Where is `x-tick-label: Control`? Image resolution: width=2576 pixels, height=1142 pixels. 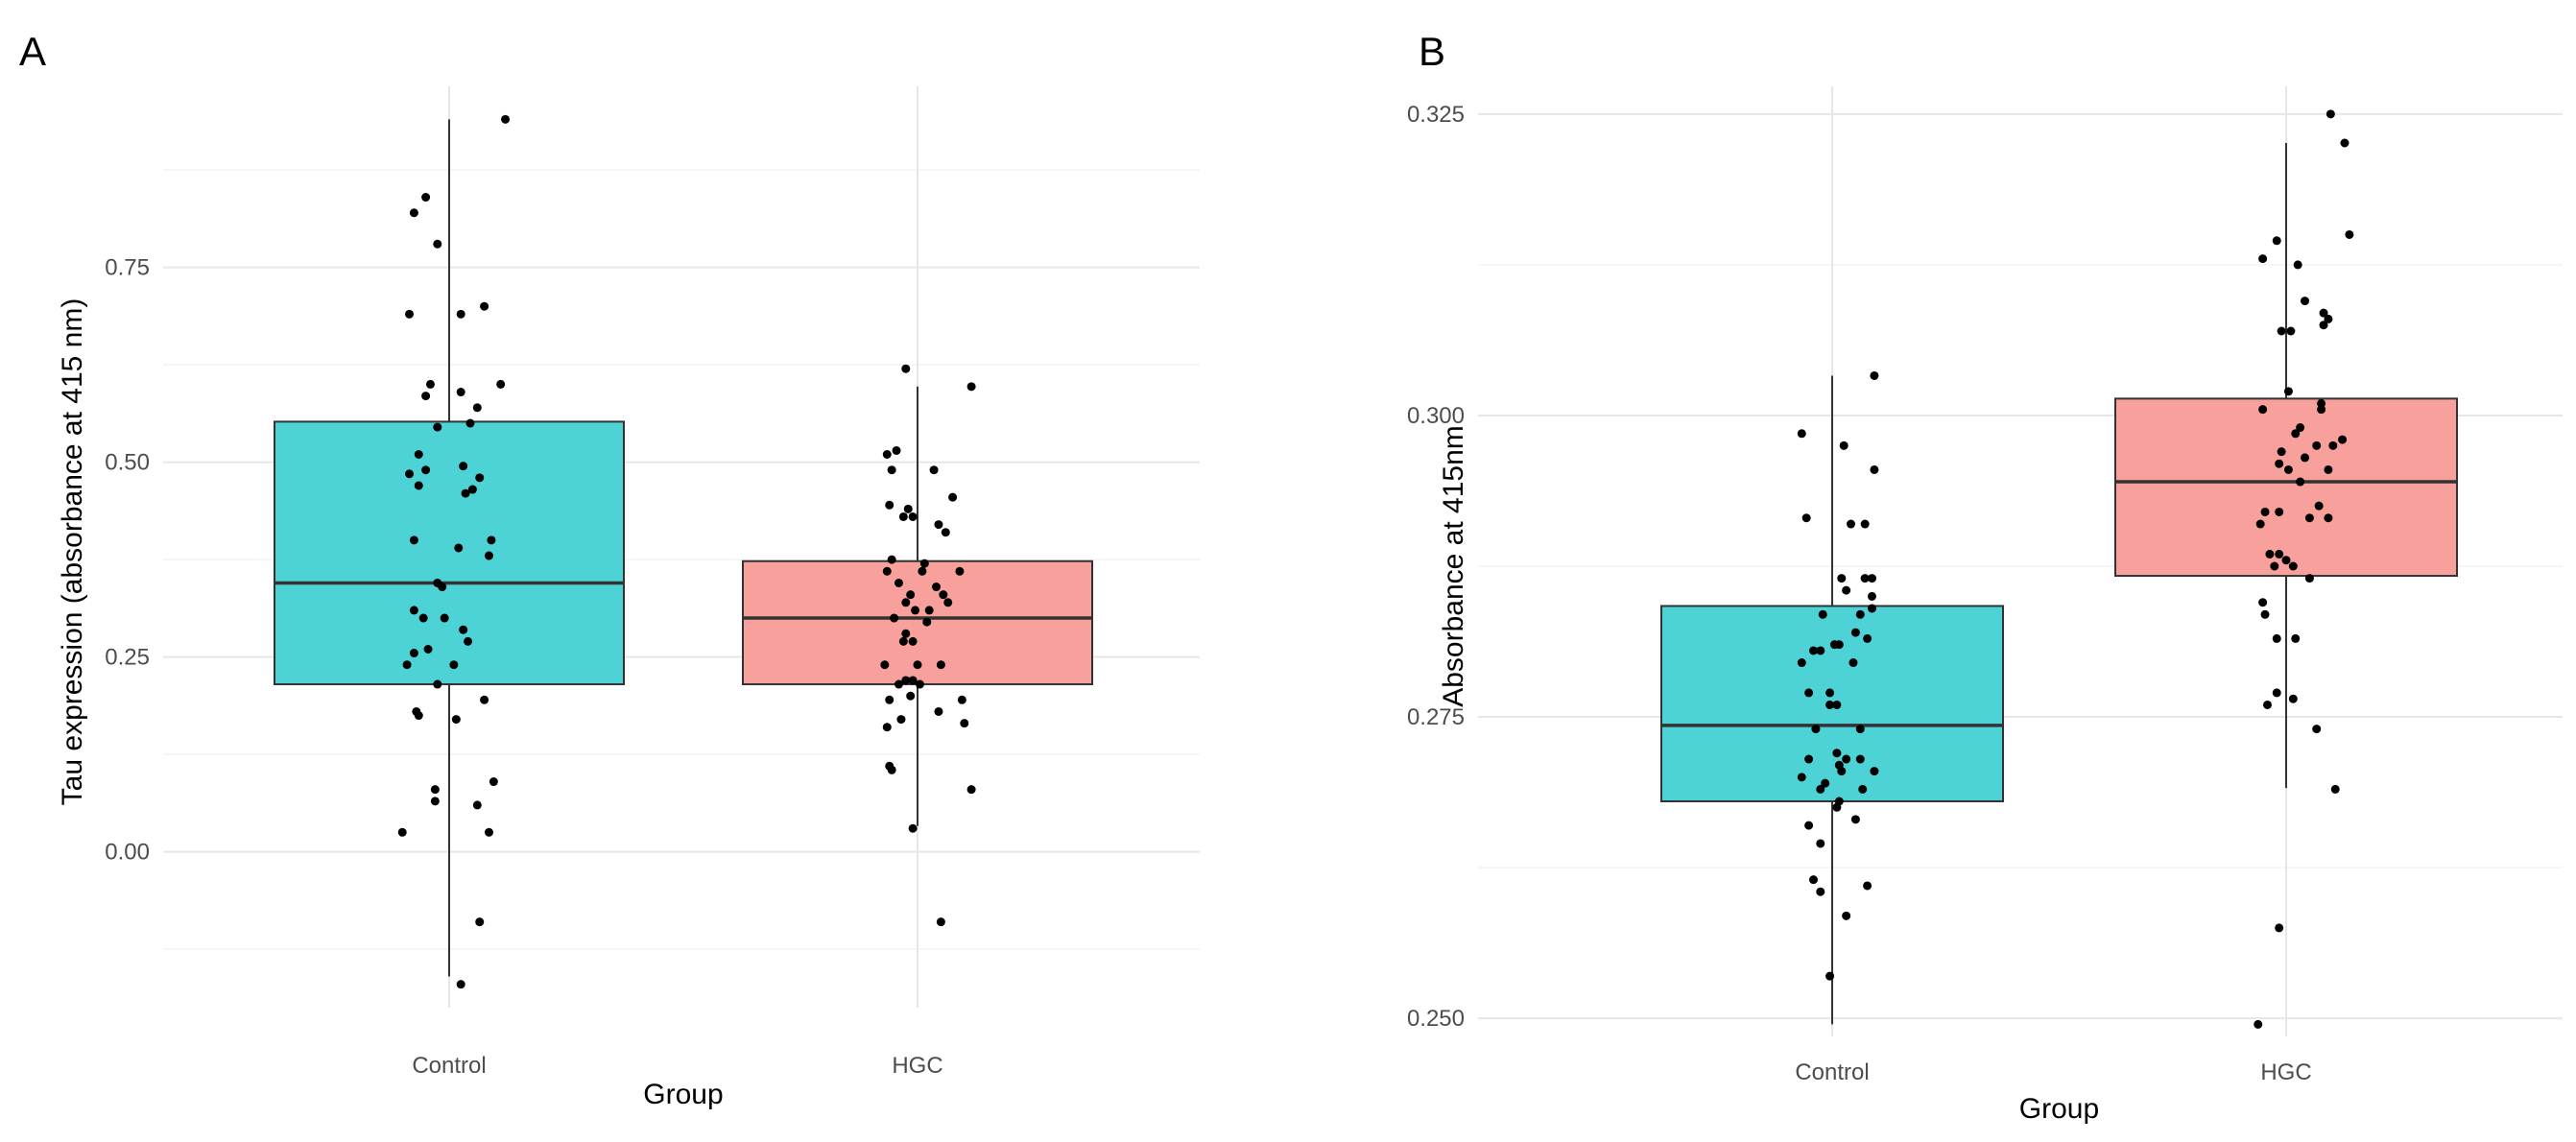
x-tick-label: Control is located at coordinates (449, 1066).